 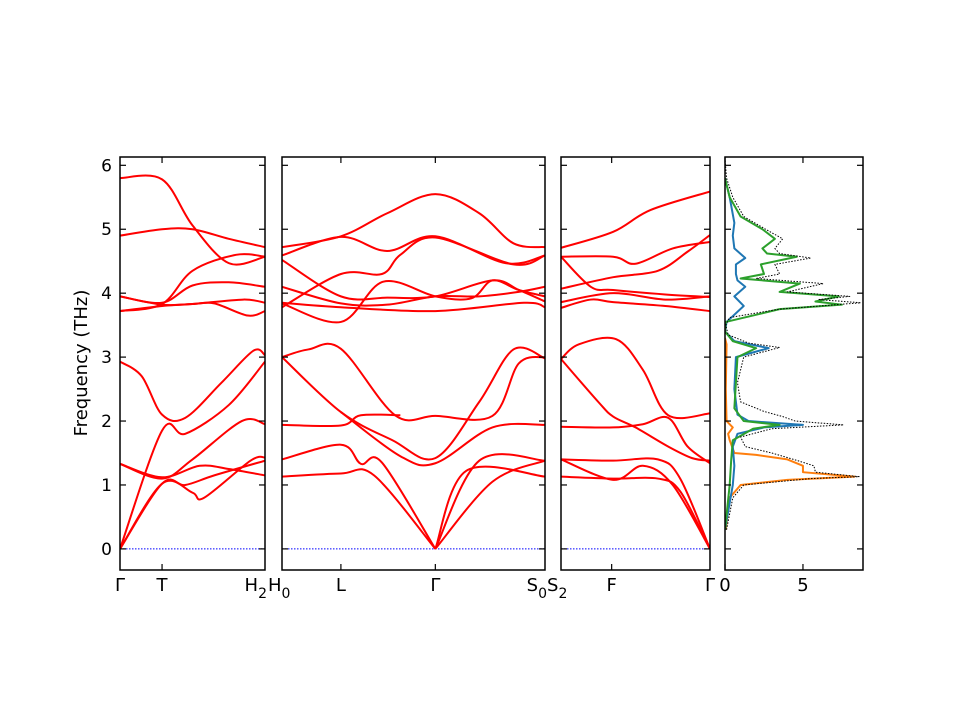 I want to click on x-tick-label-text: F, so click(x=611, y=585).